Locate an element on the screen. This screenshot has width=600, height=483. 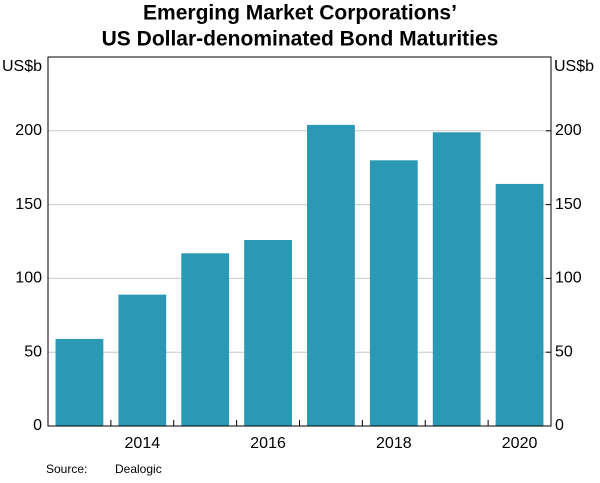
source: Dealogic is located at coordinates (138, 469).